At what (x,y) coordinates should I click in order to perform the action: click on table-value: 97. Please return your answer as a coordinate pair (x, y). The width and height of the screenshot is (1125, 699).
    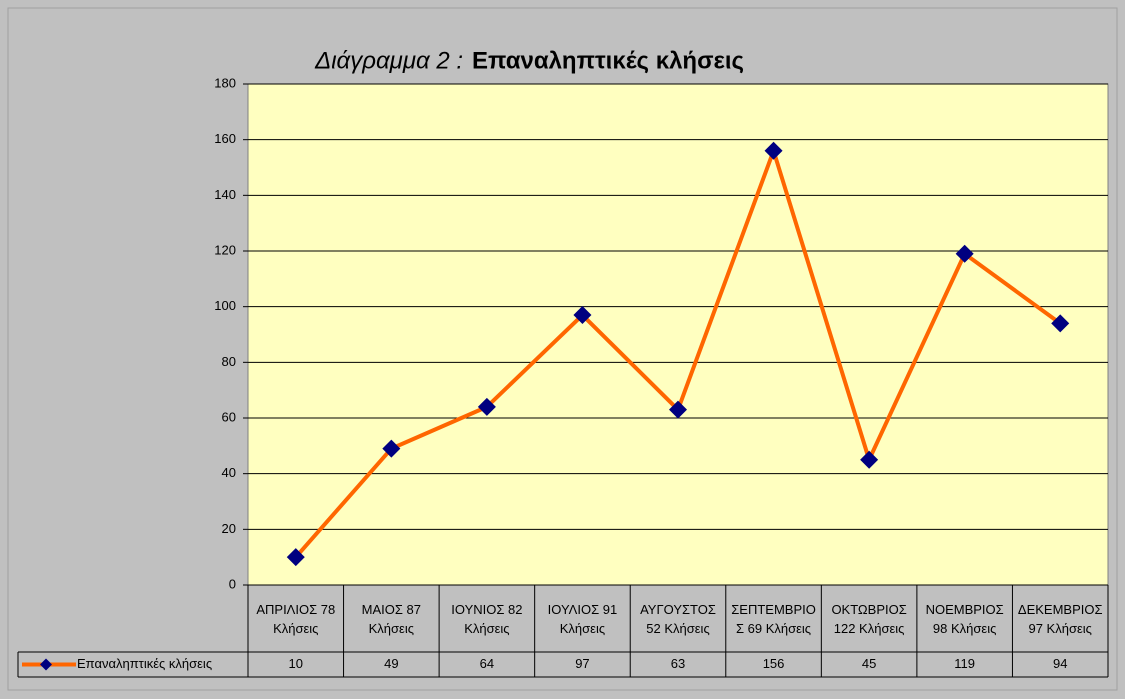
    Looking at the image, I should click on (582, 663).